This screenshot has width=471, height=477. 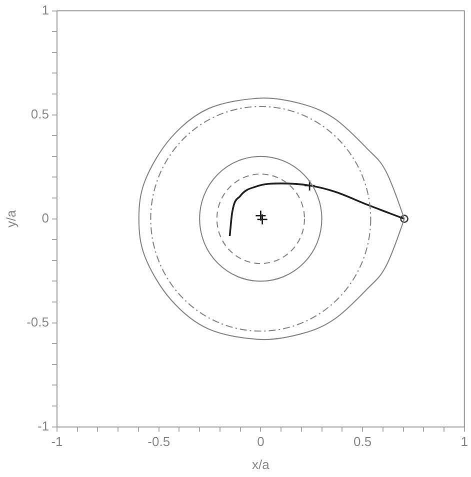 What do you see at coordinates (45, 218) in the screenshot?
I see `y-tick-label: 0` at bounding box center [45, 218].